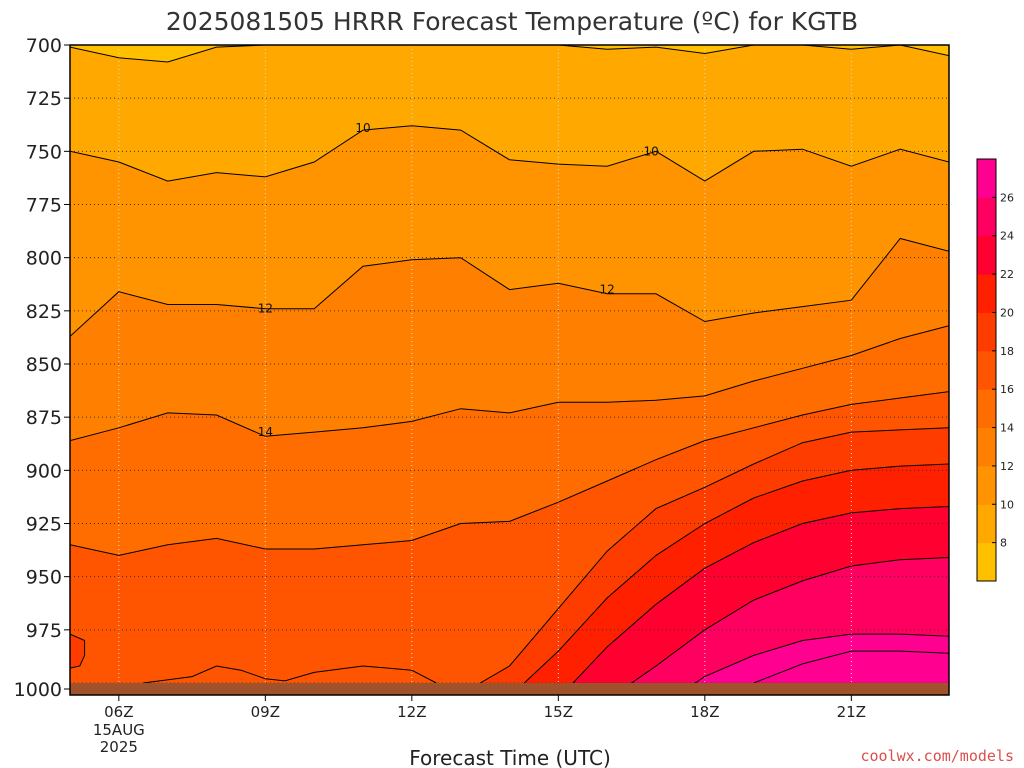  I want to click on y-tick-label: 750, so click(44, 152).